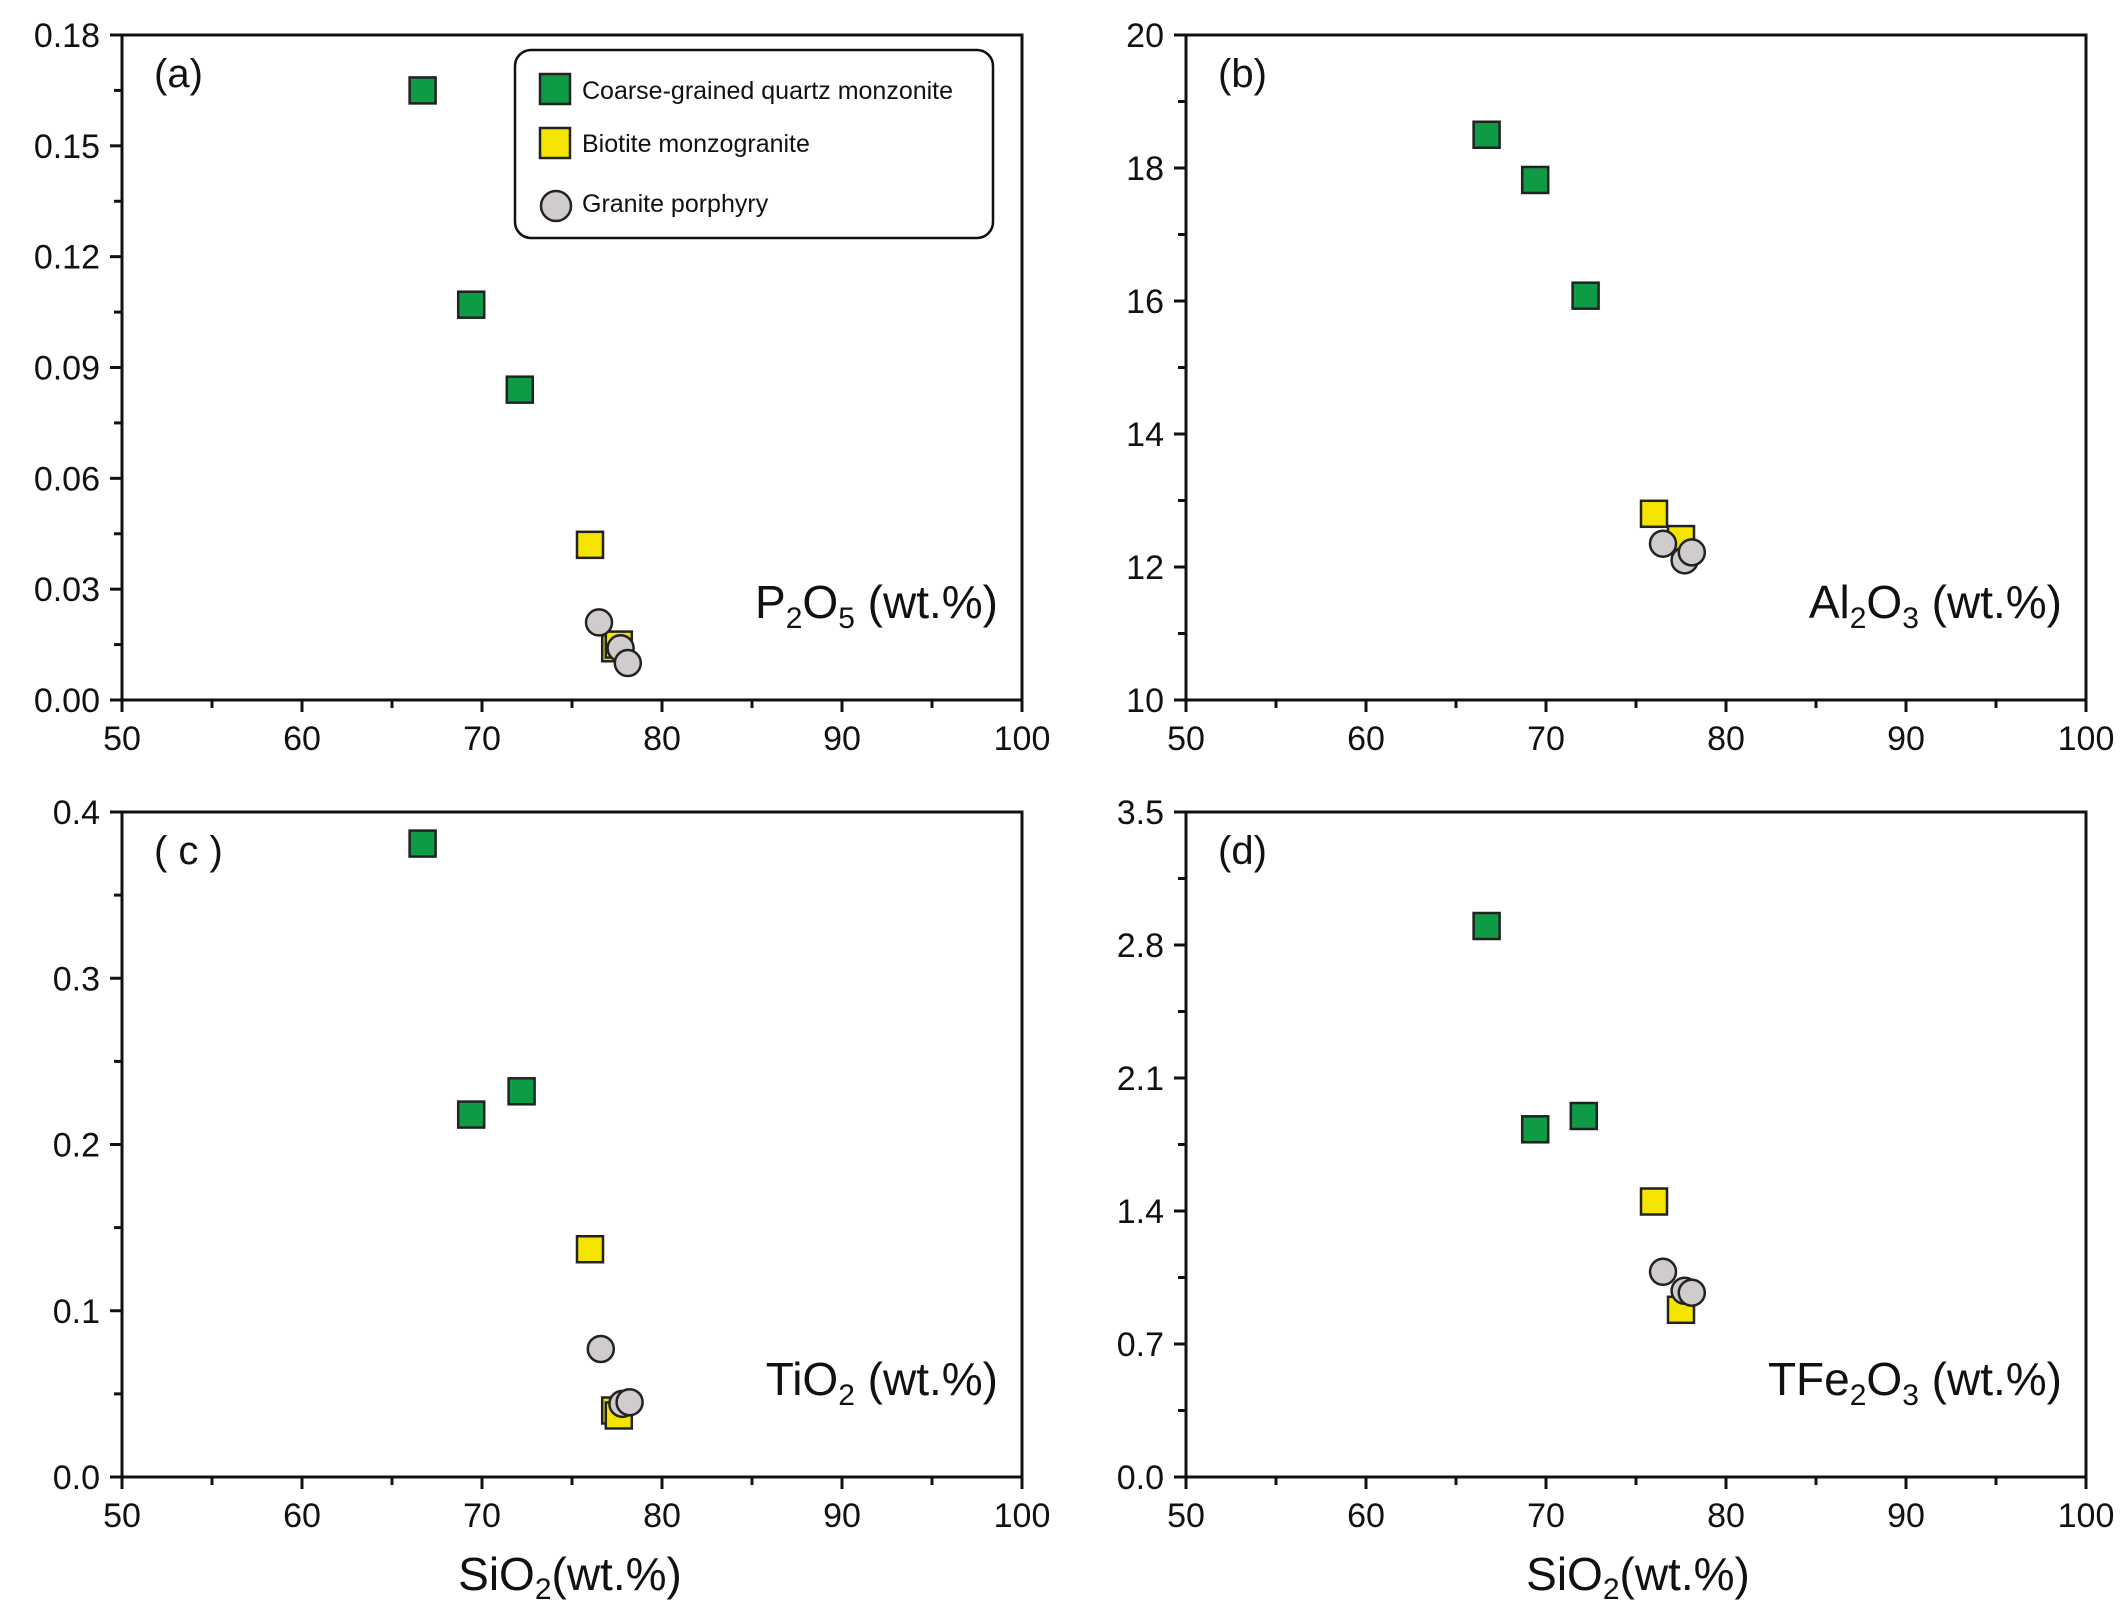  Describe the element at coordinates (1145, 36) in the screenshot. I see `y-tick-label: 20` at that location.